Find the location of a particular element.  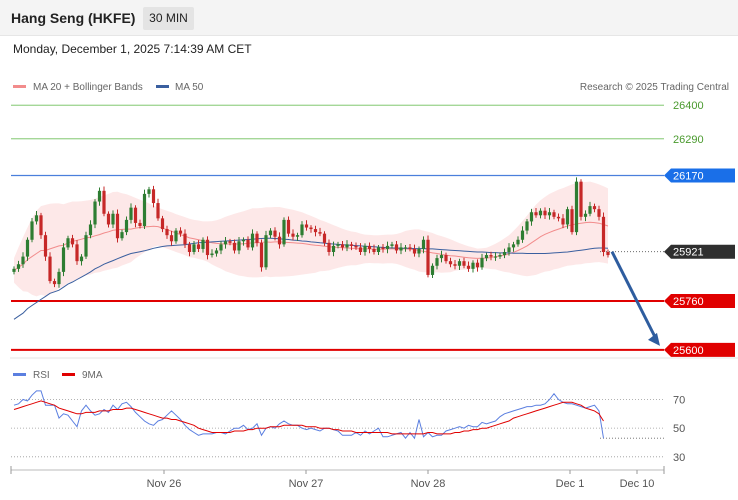

level-label-26400: 26400 is located at coordinates (688, 106).